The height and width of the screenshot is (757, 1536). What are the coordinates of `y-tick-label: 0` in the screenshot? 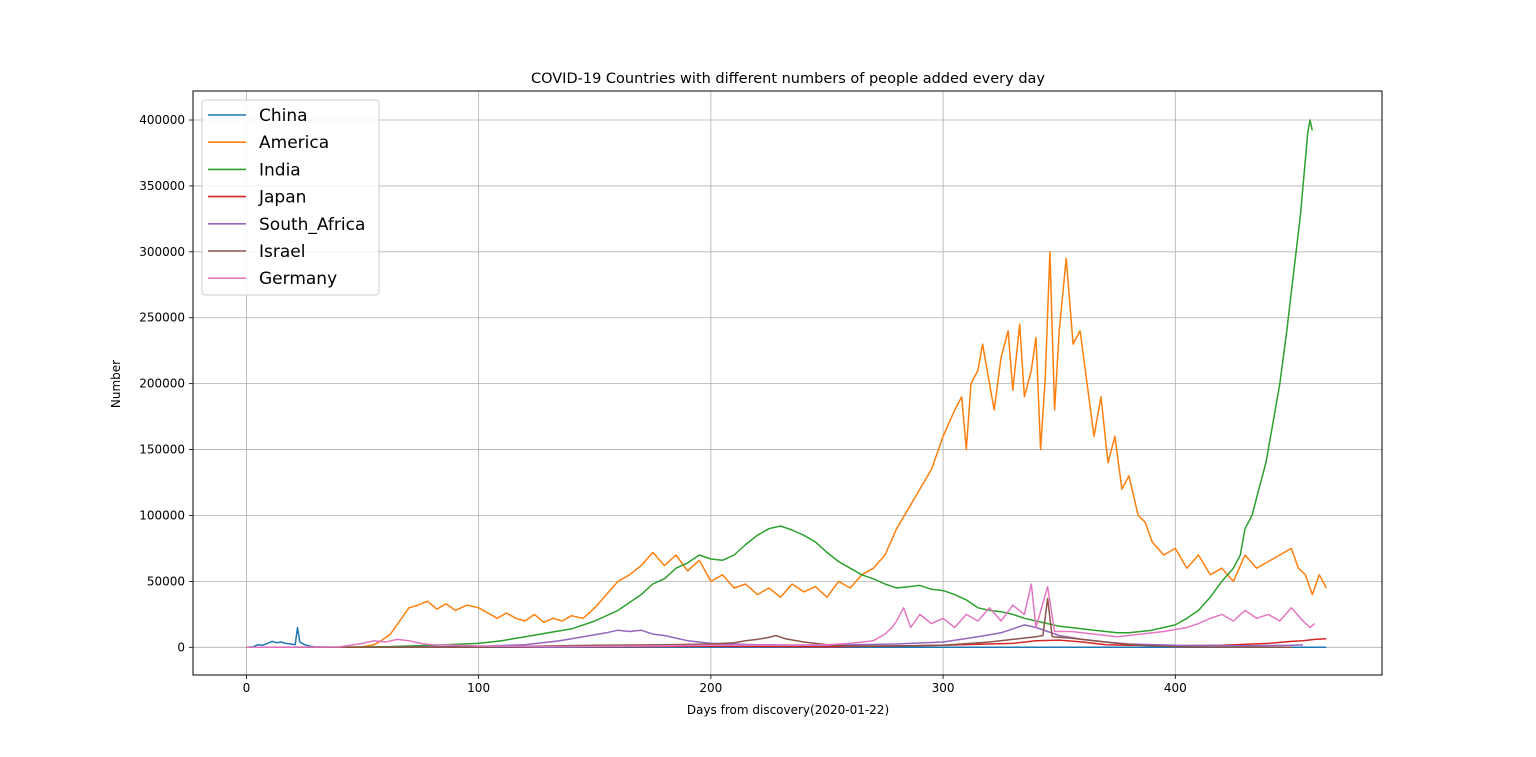 It's located at (181, 647).